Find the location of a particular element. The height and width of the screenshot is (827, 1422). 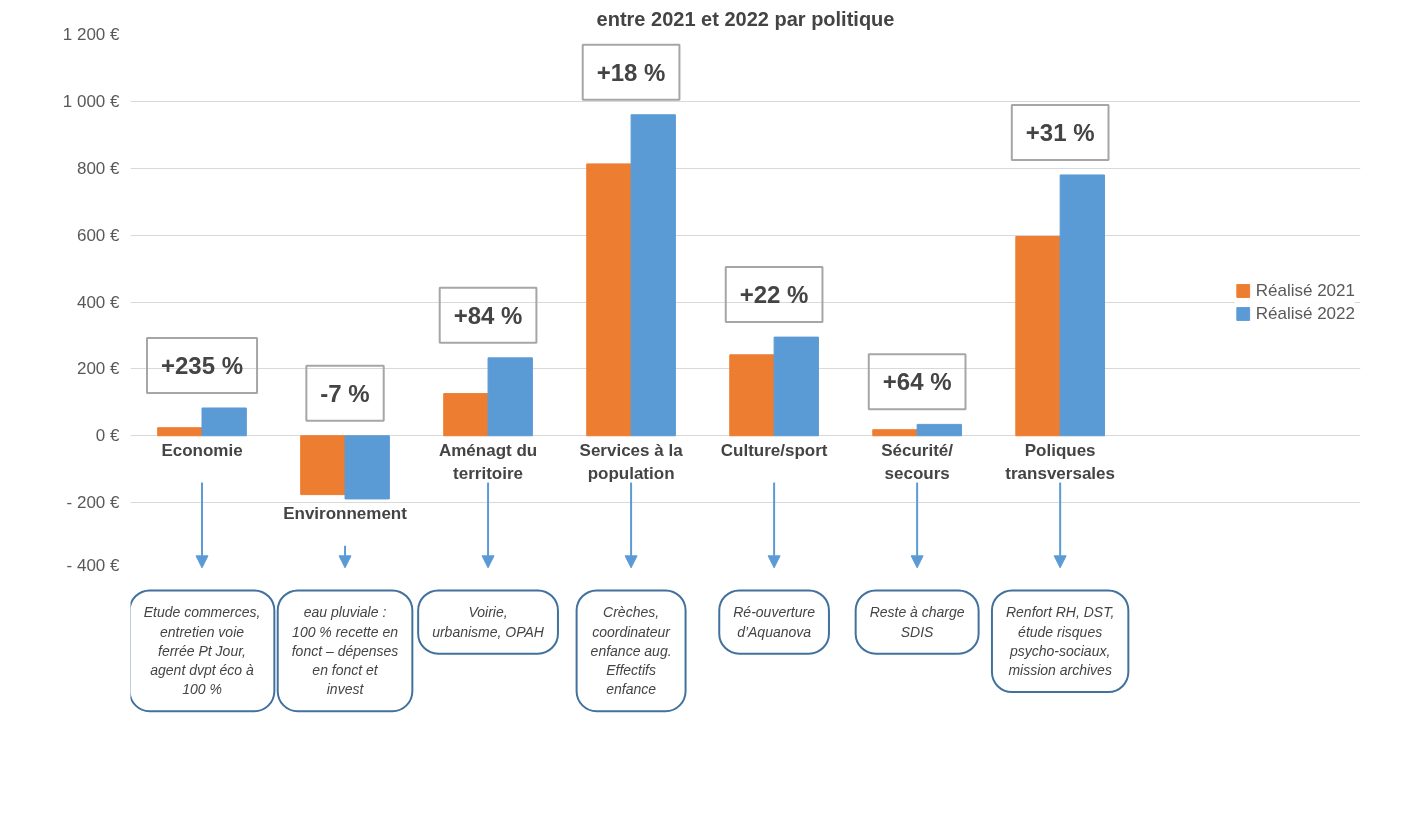

text: Etude commerces, entretien voie ferrée Pt Jour, agent dvpt éco à 100 % is located at coordinates (202, 651).